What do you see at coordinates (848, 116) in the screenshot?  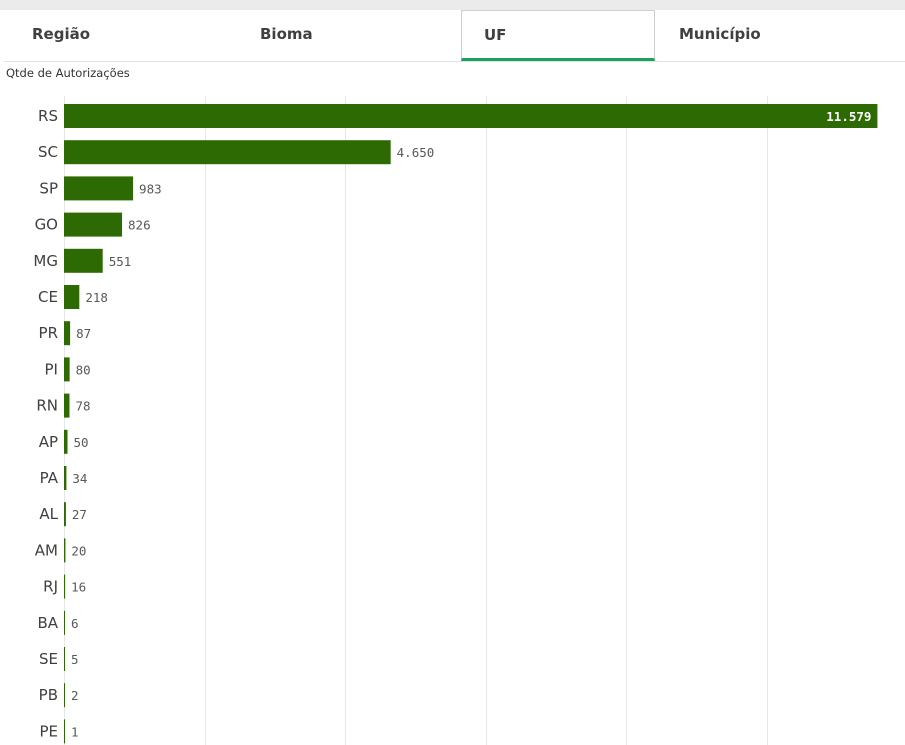 I see `value-label: 11.579` at bounding box center [848, 116].